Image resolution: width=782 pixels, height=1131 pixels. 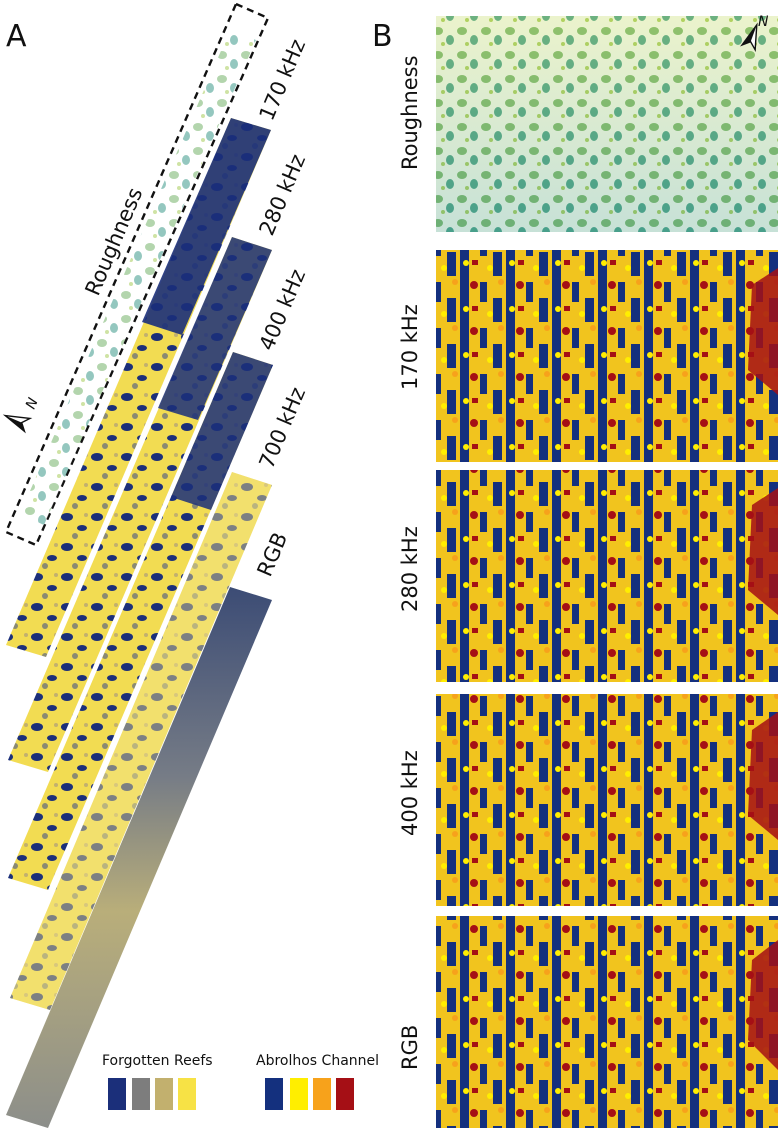 I want to click on strip-label-2: 280 kHz, so click(x=283, y=195).